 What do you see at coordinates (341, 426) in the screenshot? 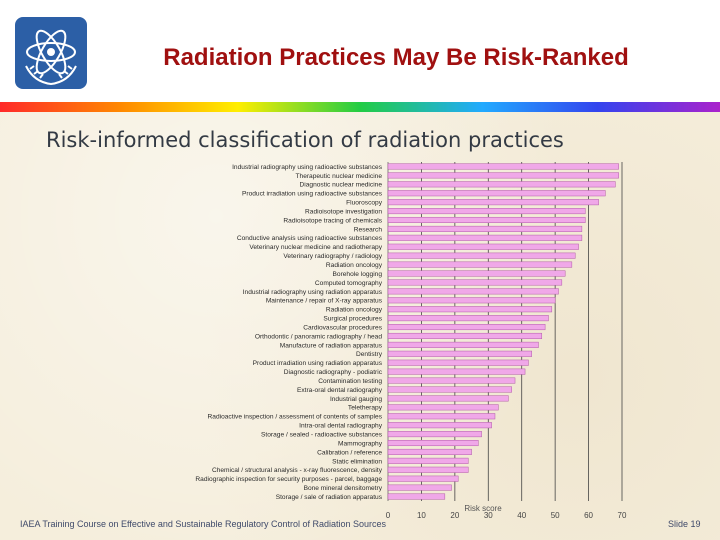
I see `category-label: Intra-oral dental radiography` at bounding box center [341, 426].